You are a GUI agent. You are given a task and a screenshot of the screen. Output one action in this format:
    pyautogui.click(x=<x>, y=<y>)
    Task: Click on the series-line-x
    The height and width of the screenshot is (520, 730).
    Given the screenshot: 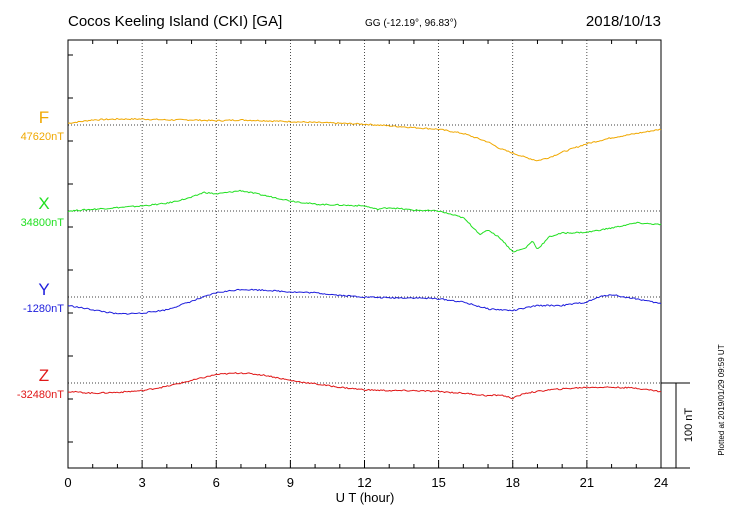 What is the action you would take?
    pyautogui.click(x=364, y=221)
    